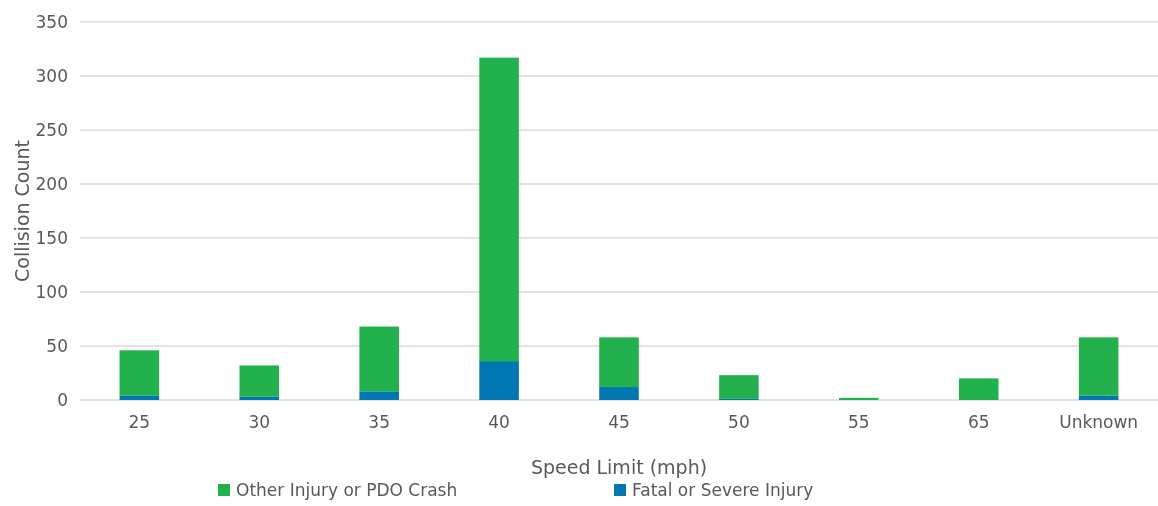 The width and height of the screenshot is (1158, 506). What do you see at coordinates (499, 422) in the screenshot?
I see `x-tick-label: 40` at bounding box center [499, 422].